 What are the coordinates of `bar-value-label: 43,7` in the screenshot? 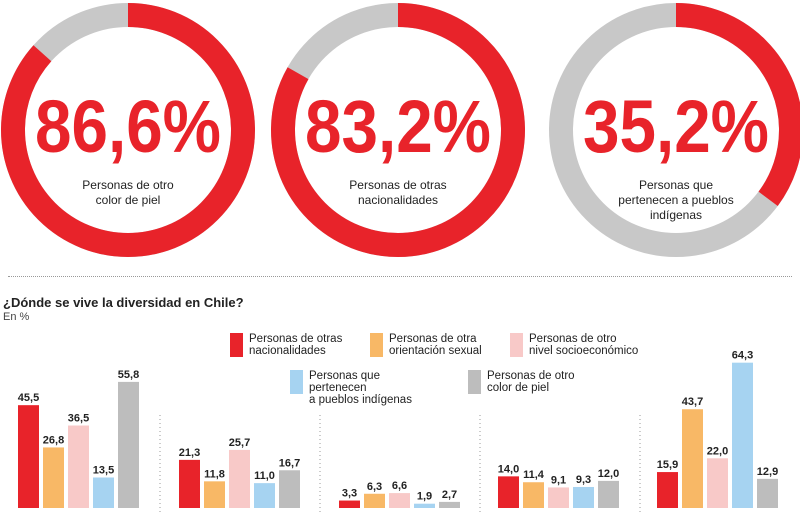 It's located at (692, 402).